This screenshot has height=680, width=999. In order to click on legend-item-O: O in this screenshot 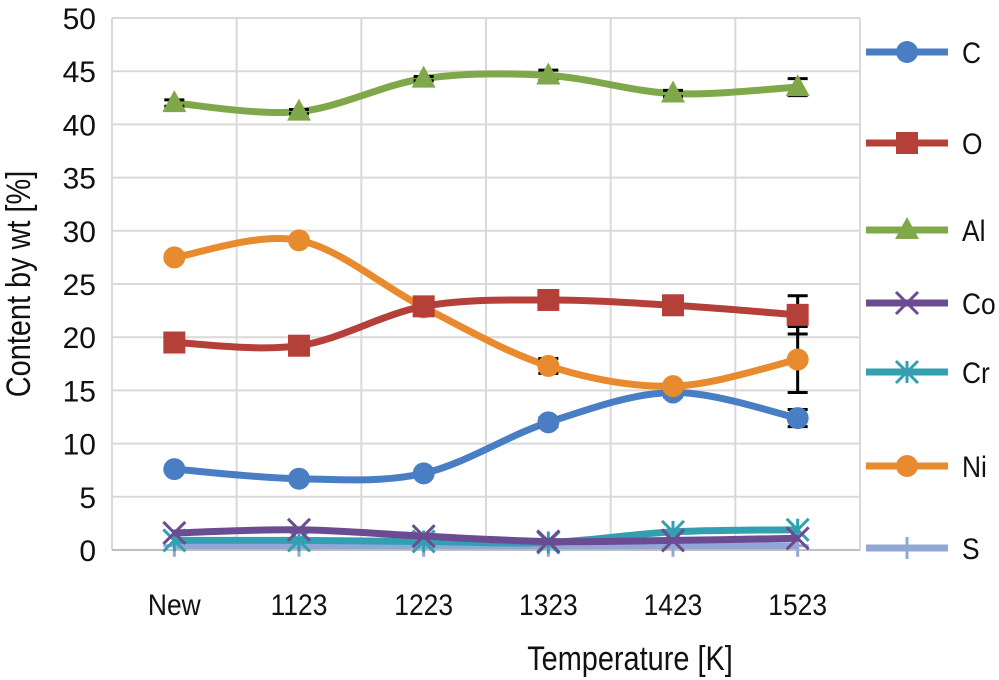, I will do `click(924, 143)`.